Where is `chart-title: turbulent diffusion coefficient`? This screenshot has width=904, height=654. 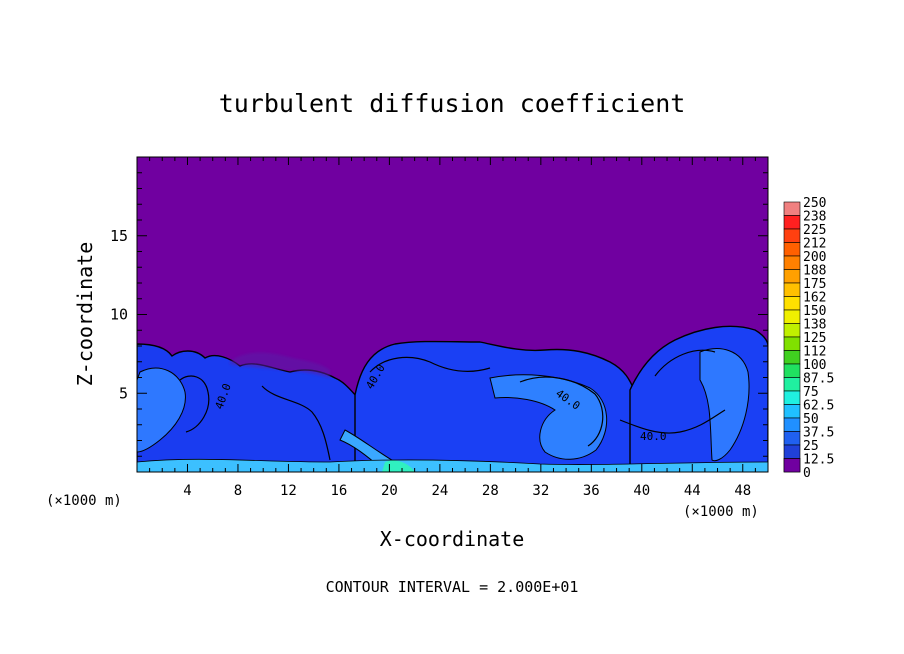
chart-title: turbulent diffusion coefficient is located at coordinates (452, 103).